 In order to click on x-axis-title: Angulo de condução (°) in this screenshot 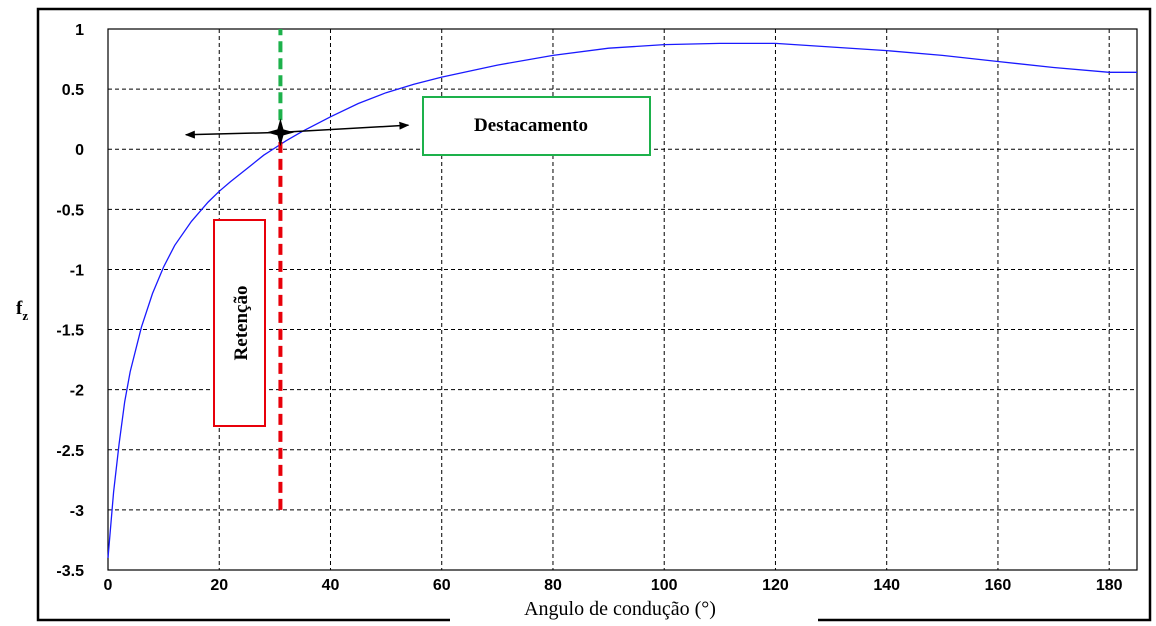, I will do `click(620, 609)`.